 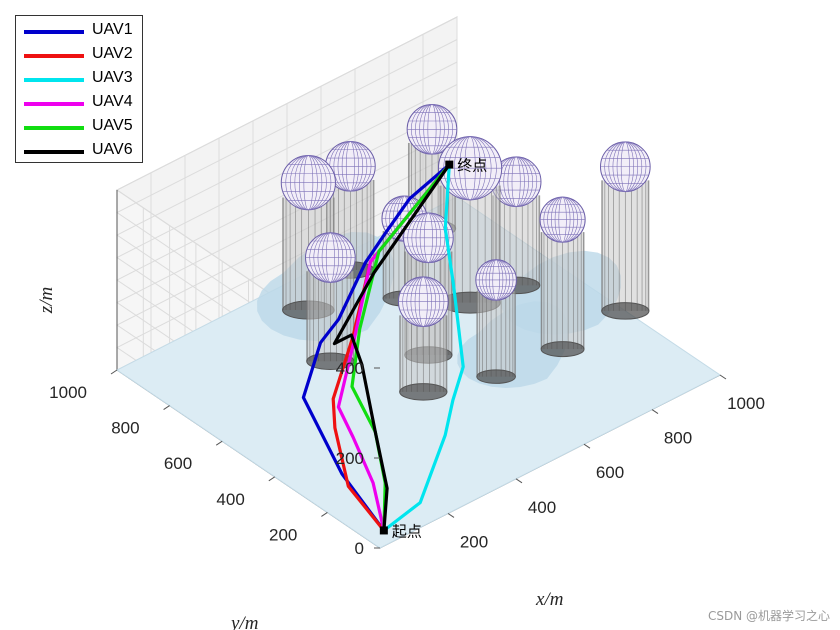 I want to click on y-tick-label: 800, so click(x=125, y=428).